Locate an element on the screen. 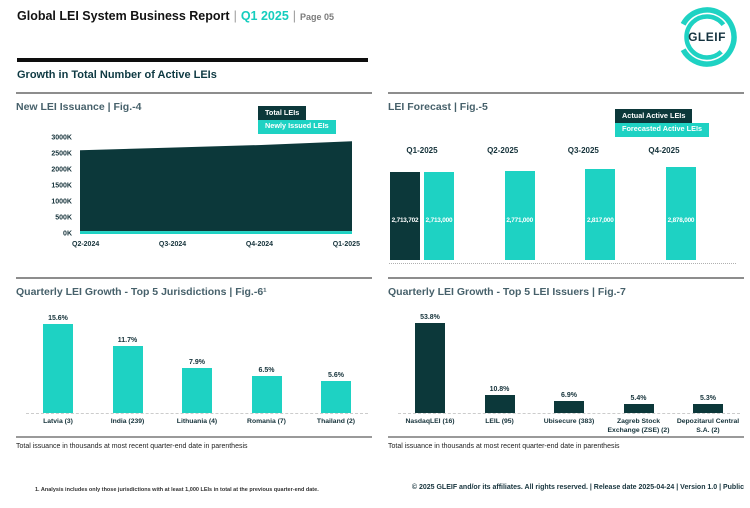 The width and height of the screenshot is (750, 508). report-title: Global LEI System Business Report is located at coordinates (123, 16).